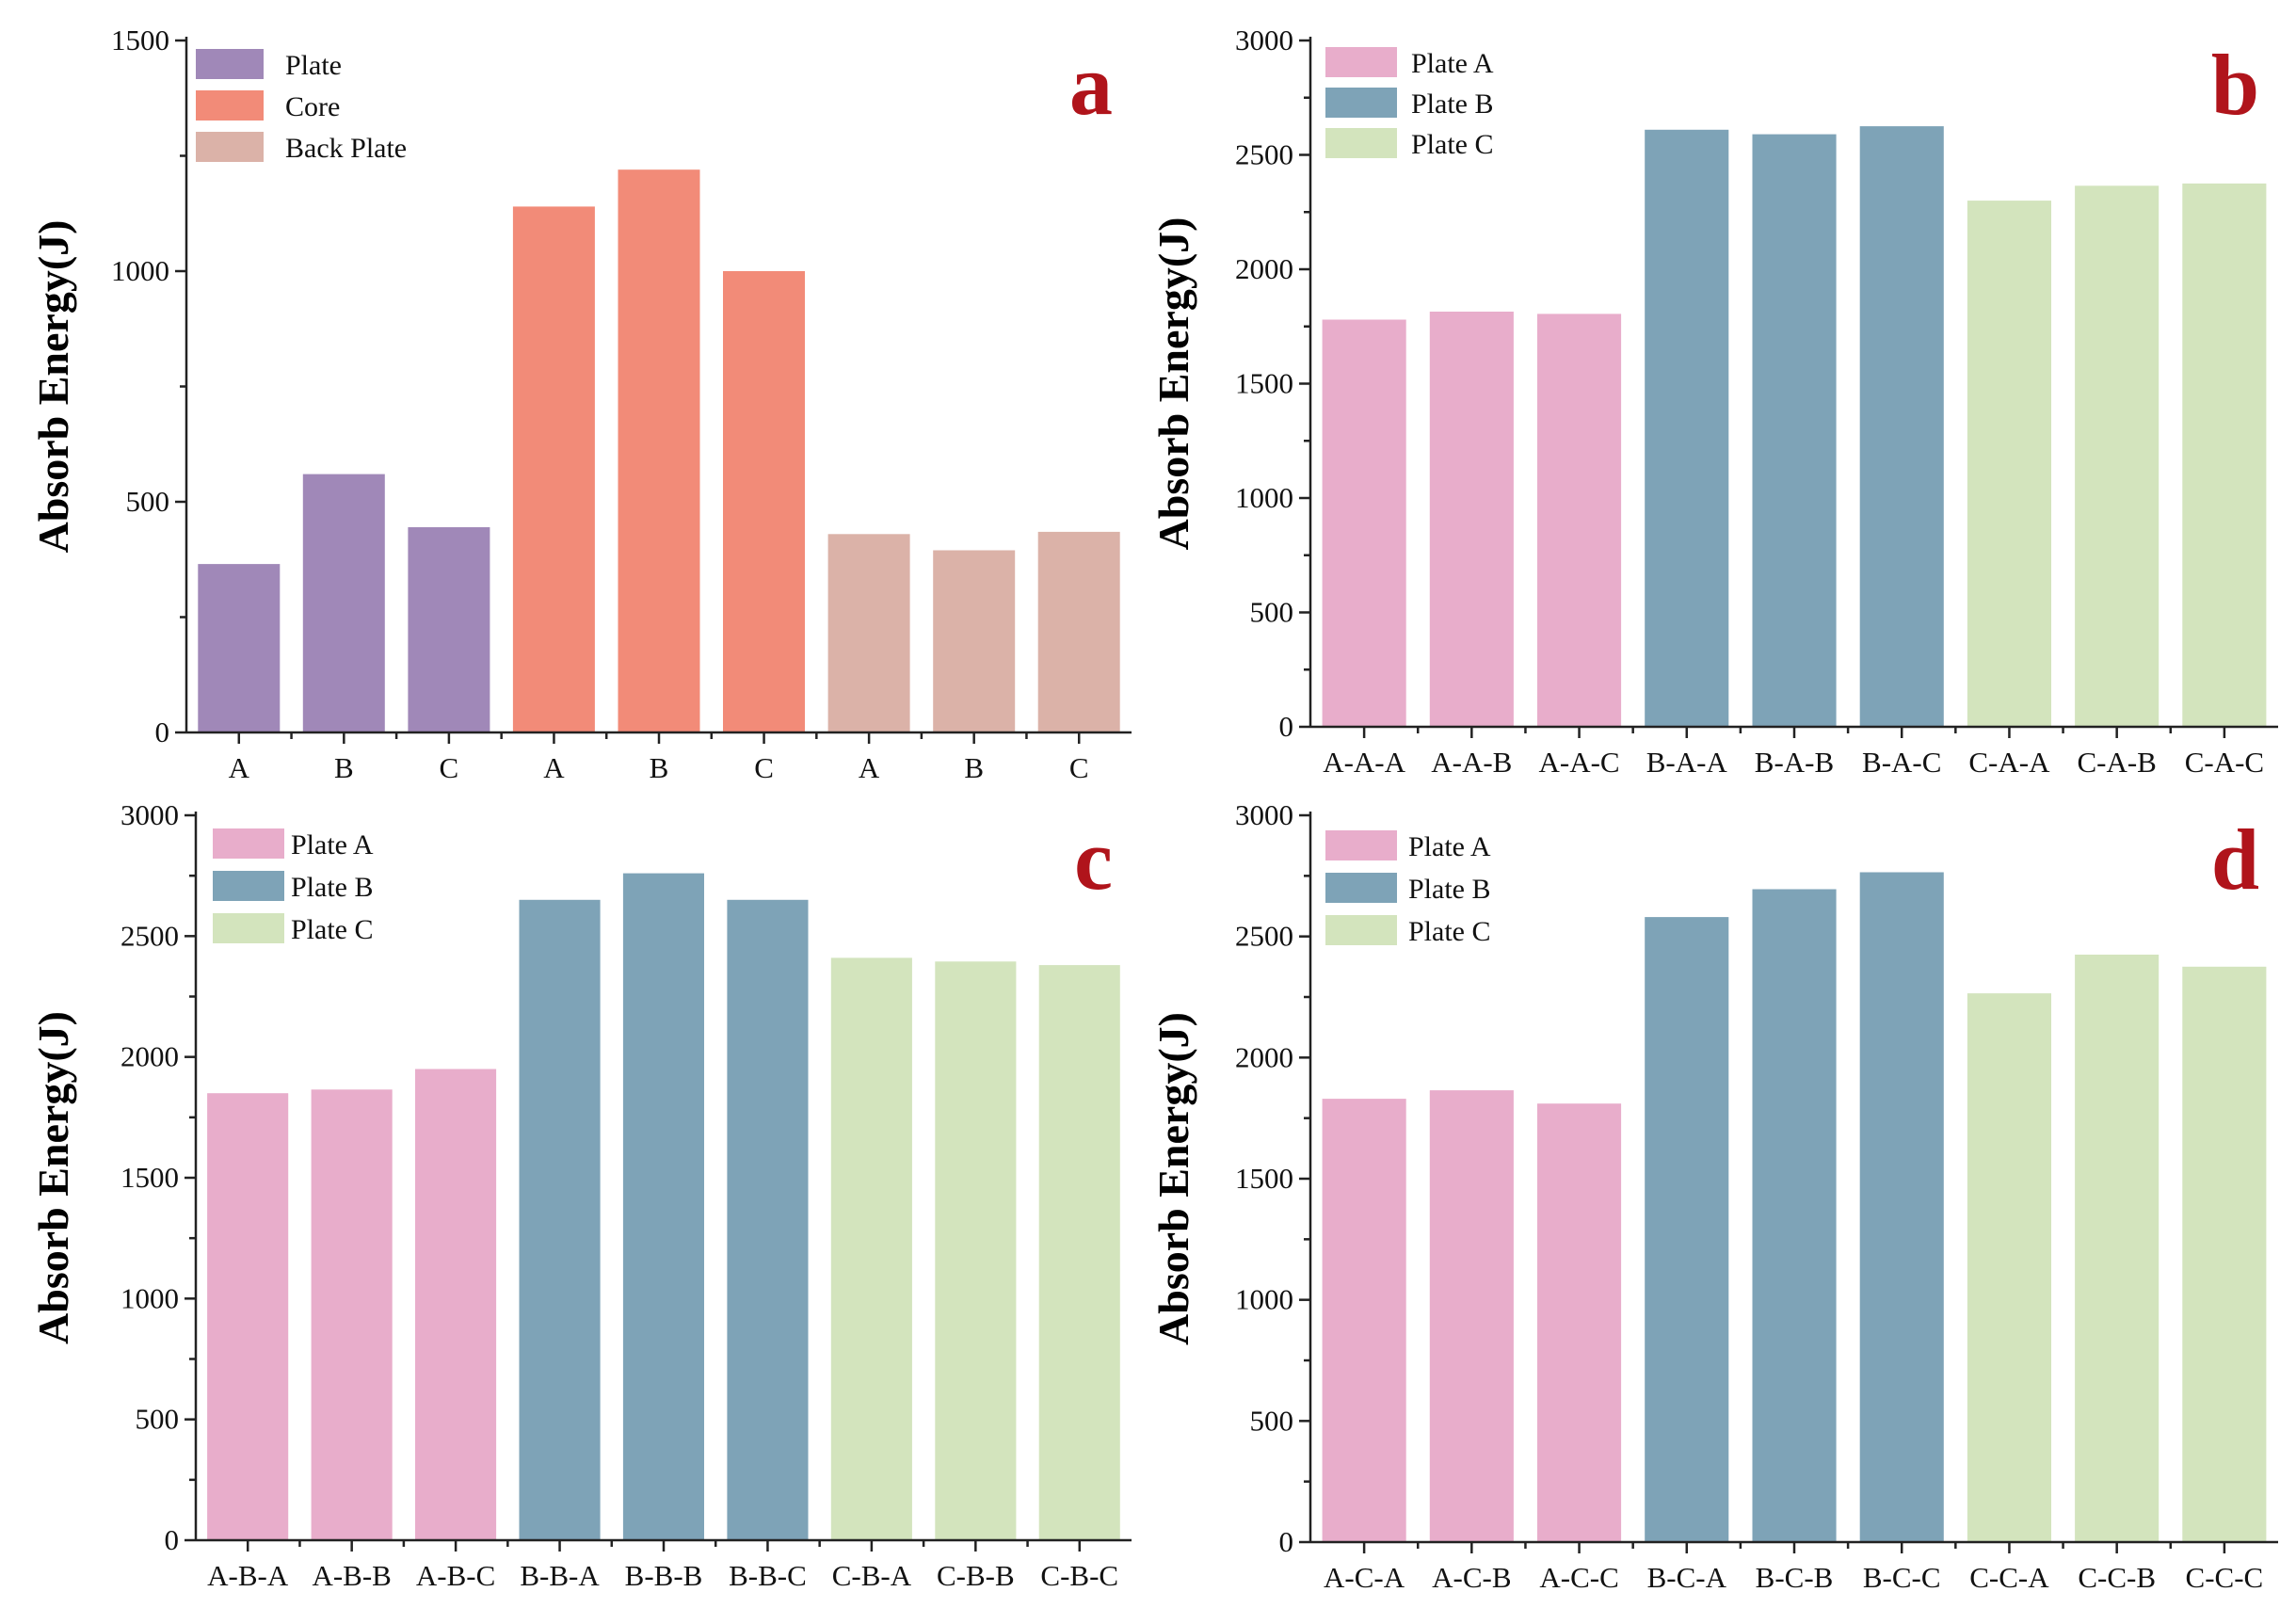 Image resolution: width=2296 pixels, height=1608 pixels. I want to click on legend-label: Plate, so click(313, 65).